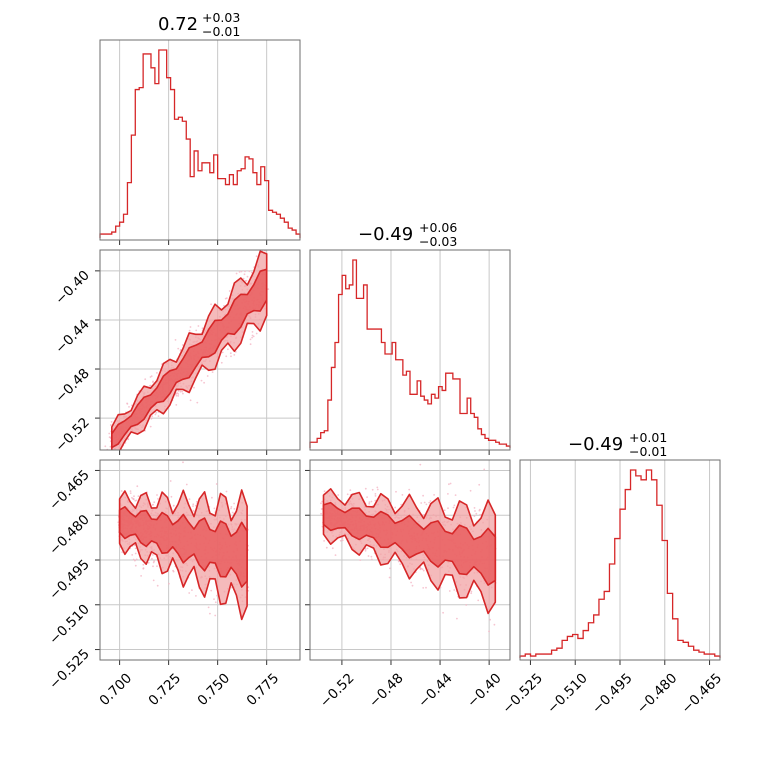 This screenshot has width=760, height=760. I want to click on x-axis-param-1: −0.52 −0.48 −0.44 −0.40, so click(411, 690).